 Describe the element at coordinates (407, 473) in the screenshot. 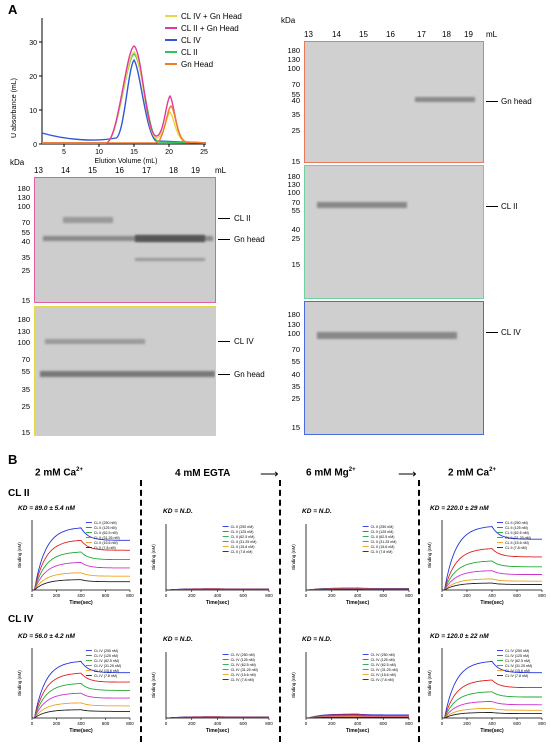

I see `arrow-2: ⟶` at that location.